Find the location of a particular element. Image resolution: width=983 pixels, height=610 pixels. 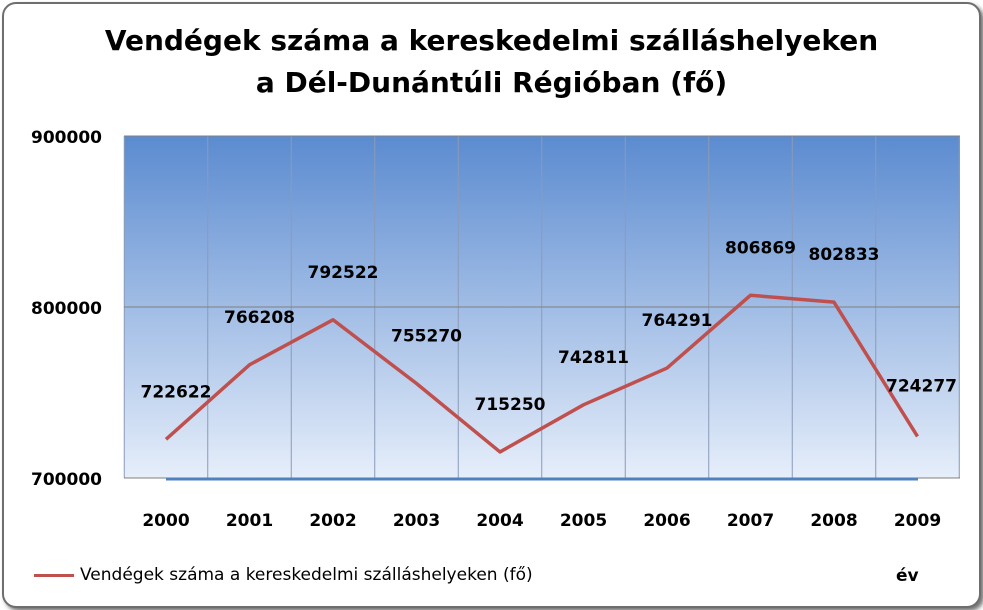

x-axis-tick-labels: 2000 2001 2002 2003 2004 2005 2006 2007 2008 2009 is located at coordinates (541, 521).